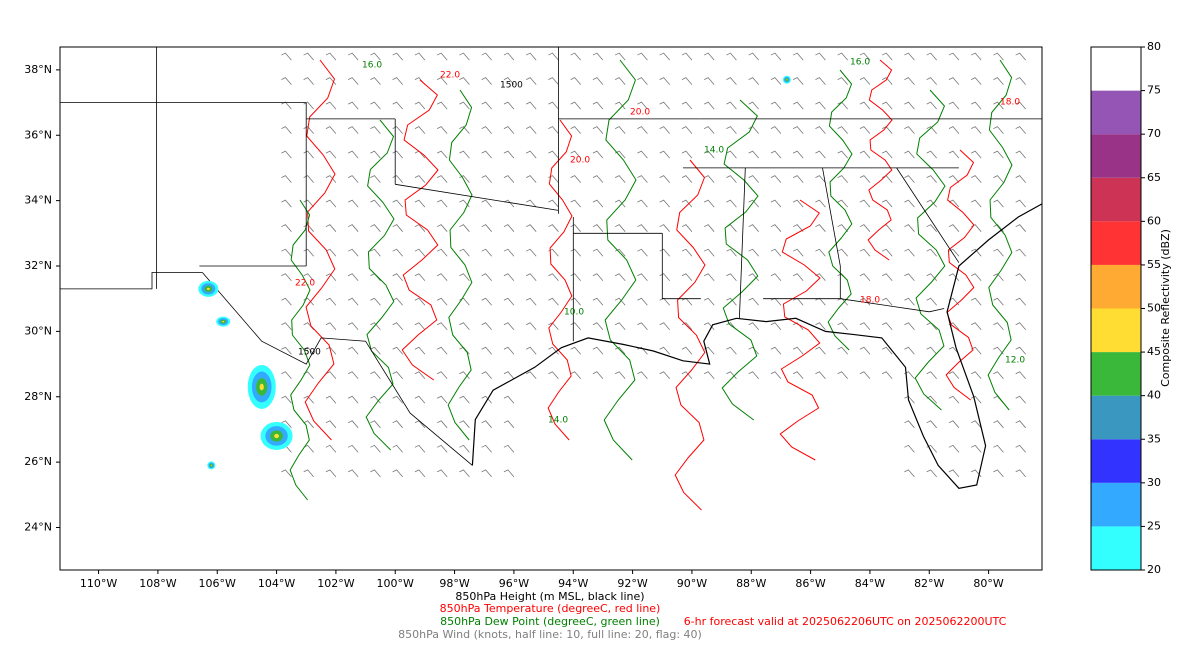  What do you see at coordinates (1154, 46) in the screenshot?
I see `colorbar-tick-label: 80` at bounding box center [1154, 46].